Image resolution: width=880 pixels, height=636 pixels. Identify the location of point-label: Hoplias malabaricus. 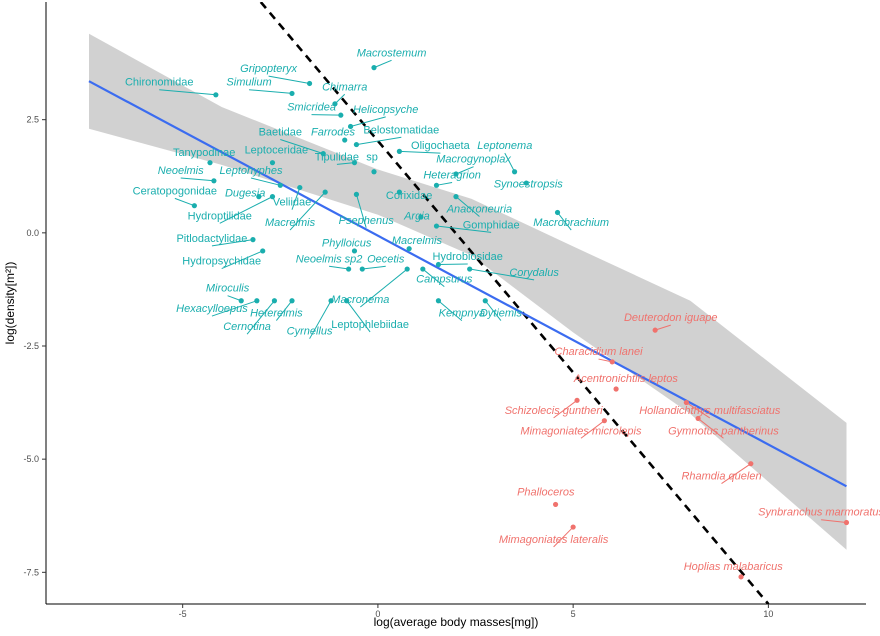
(734, 567).